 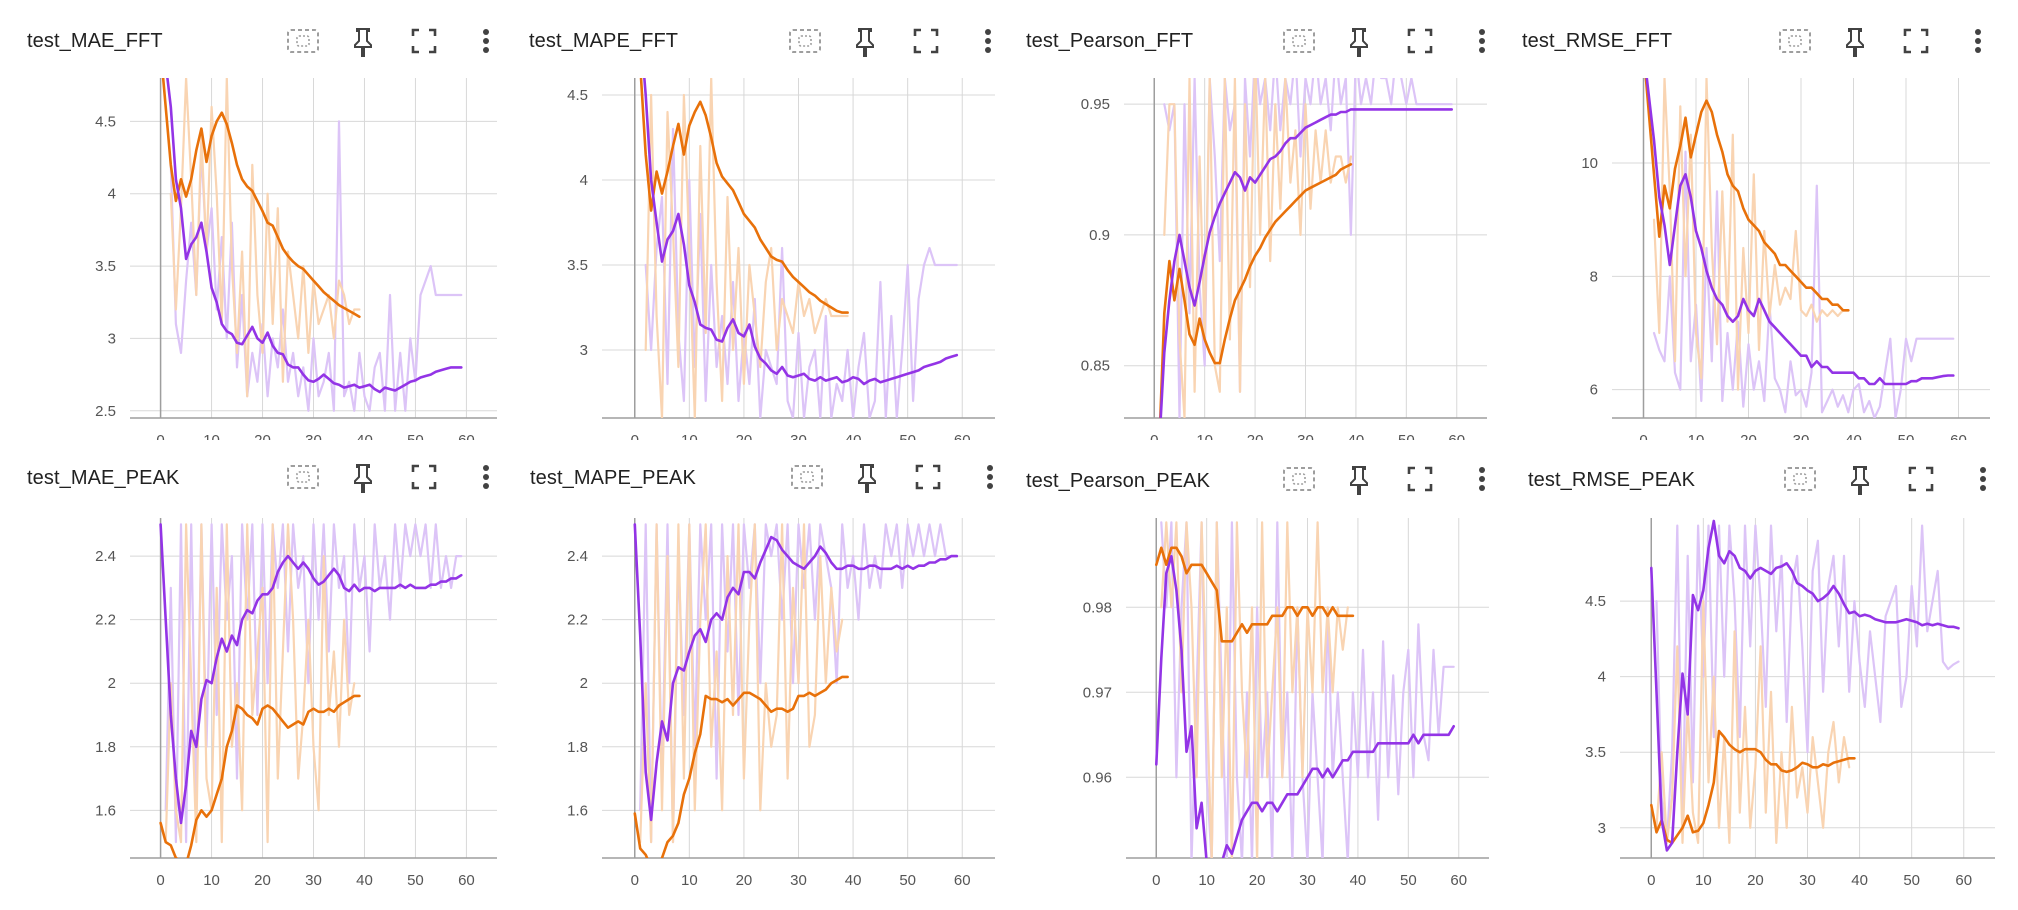 What do you see at coordinates (1118, 481) in the screenshot?
I see `card-title: test_Pearson_PEAK` at bounding box center [1118, 481].